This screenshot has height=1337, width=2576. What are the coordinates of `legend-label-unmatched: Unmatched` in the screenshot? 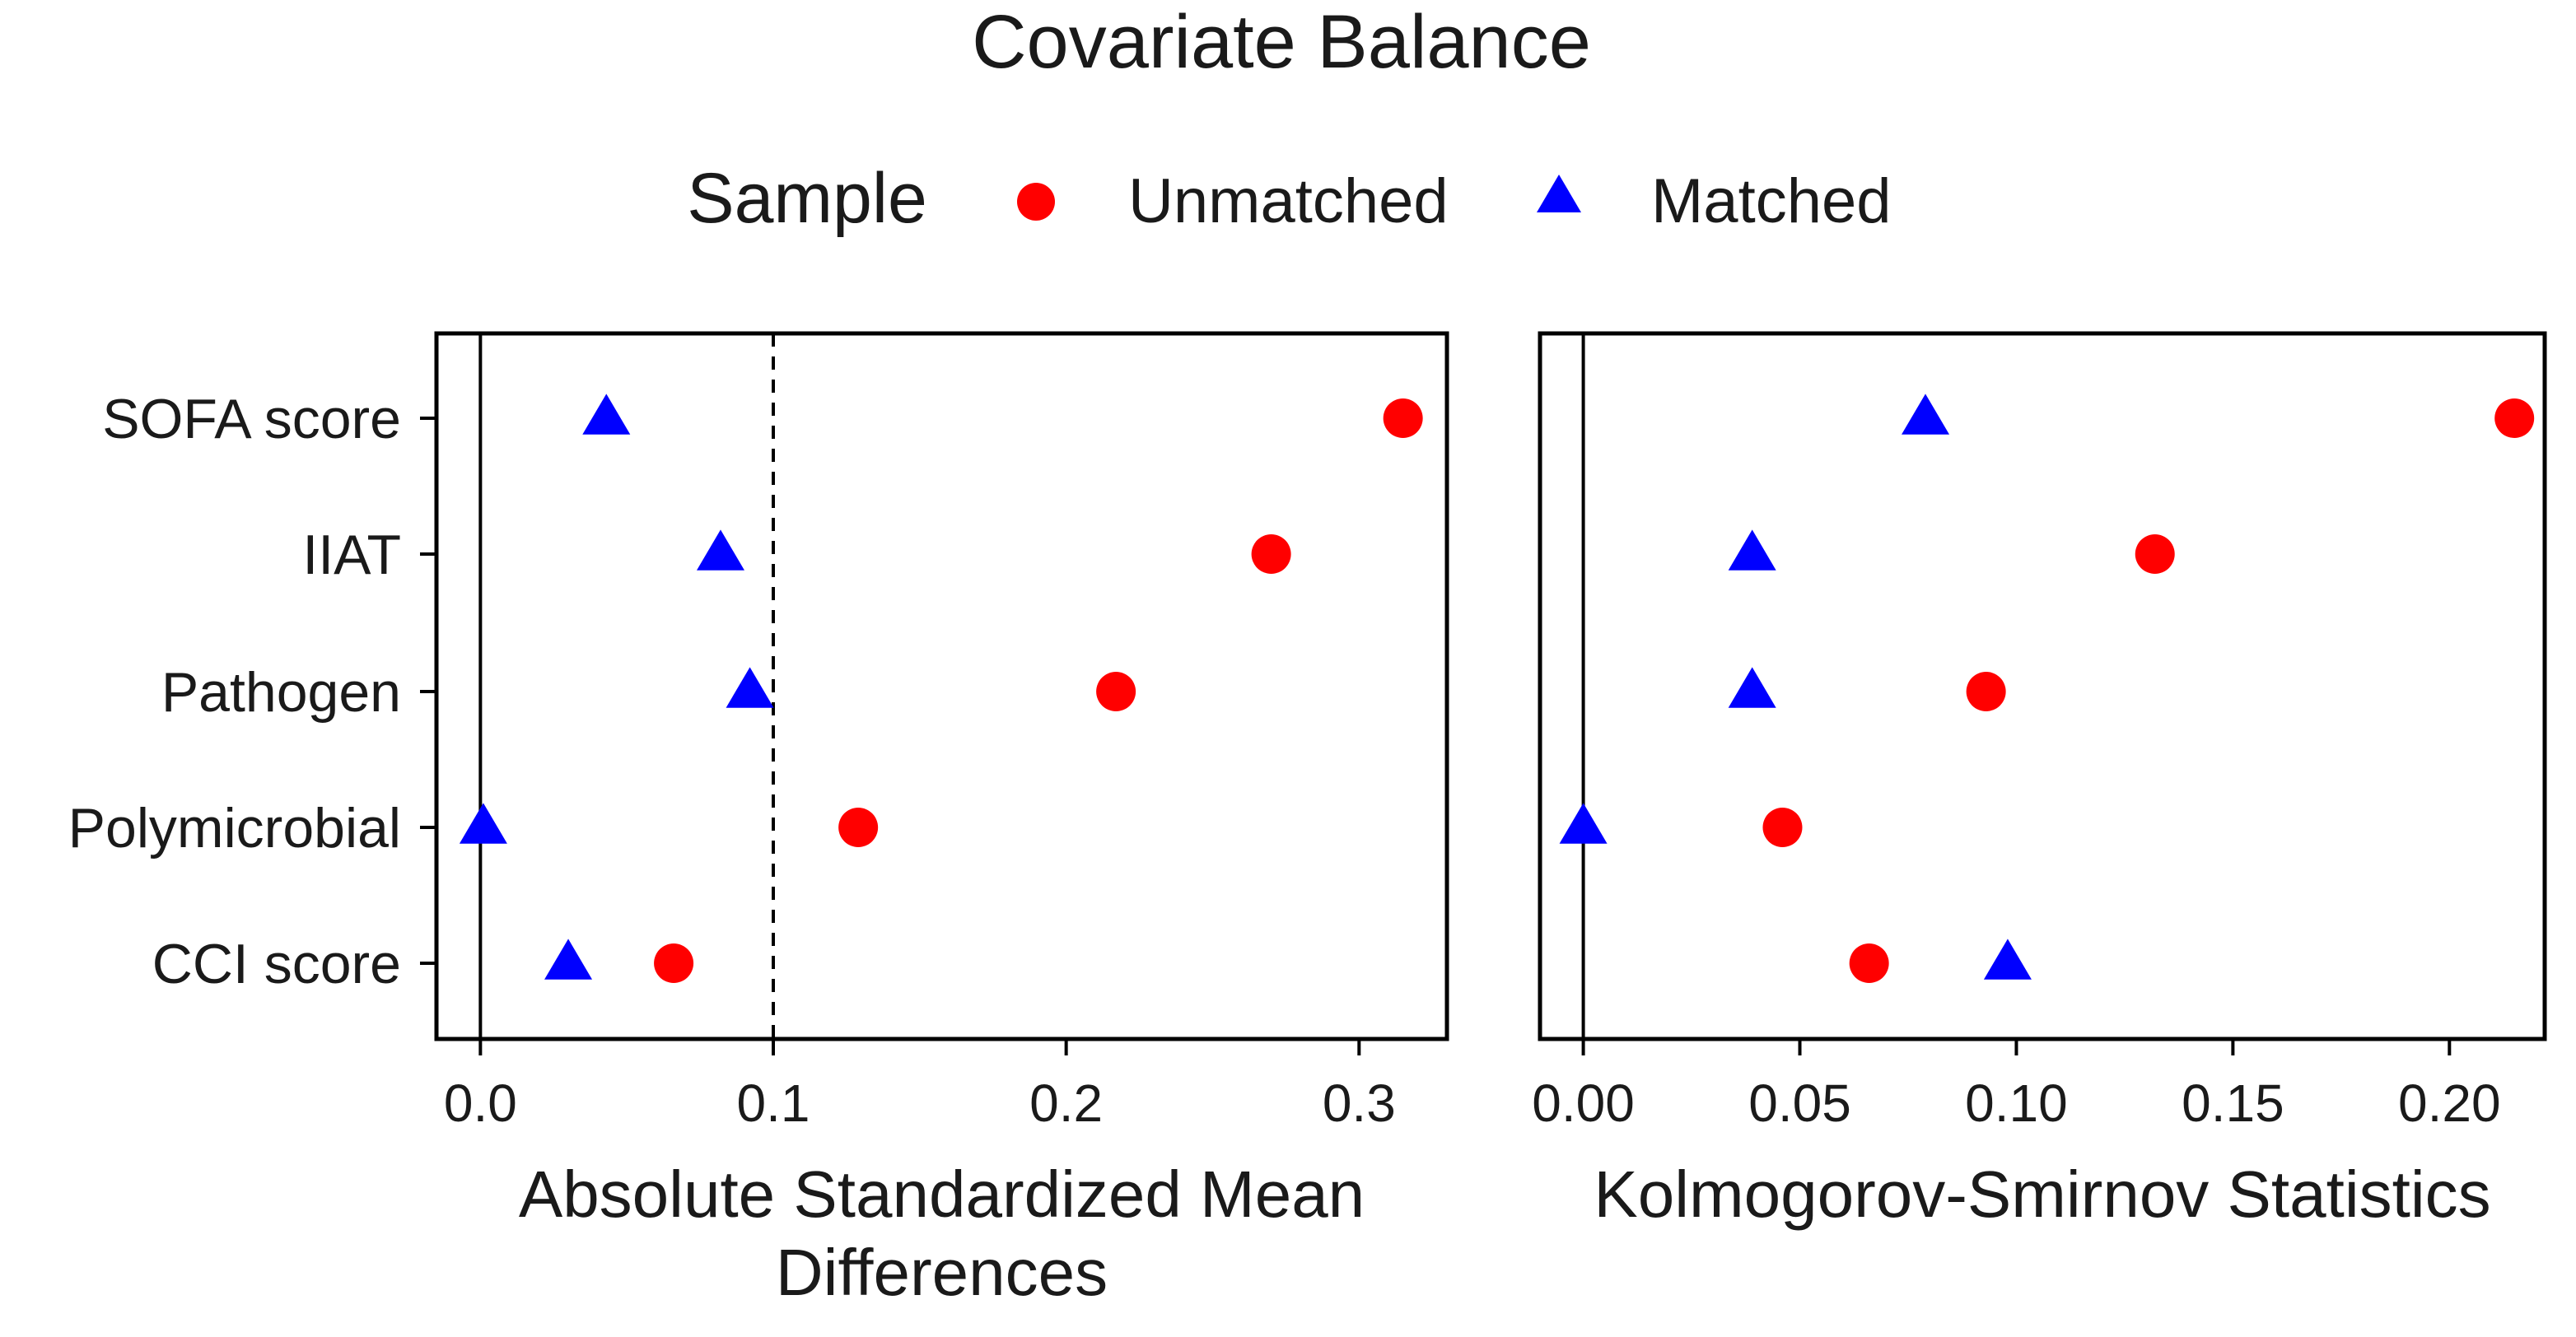 It's located at (1288, 201).